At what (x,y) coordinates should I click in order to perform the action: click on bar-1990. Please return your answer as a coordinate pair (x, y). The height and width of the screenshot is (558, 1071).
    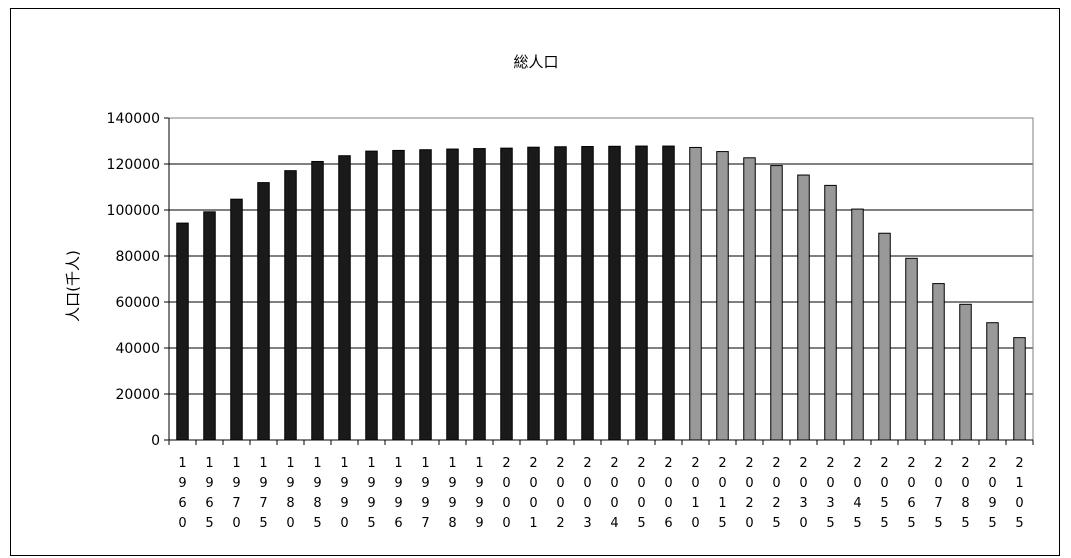
    Looking at the image, I should click on (344, 298).